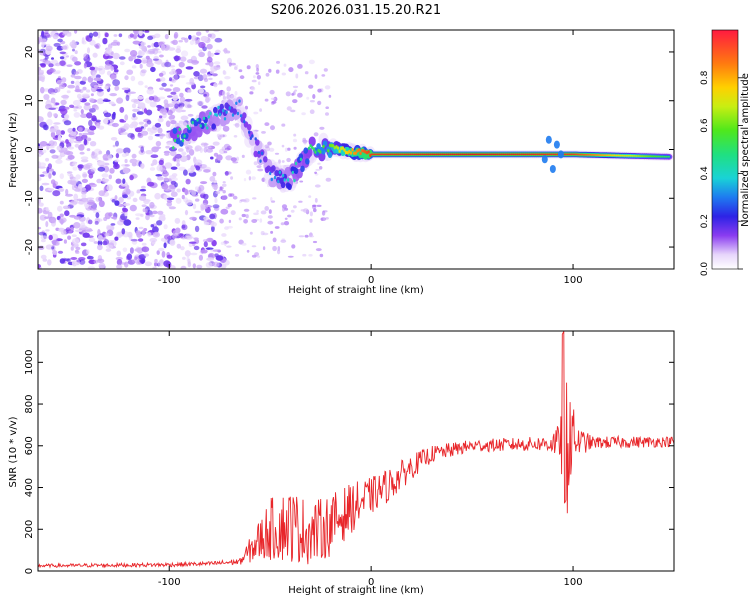 The width and height of the screenshot is (750, 600). What do you see at coordinates (371, 280) in the screenshot?
I see `x-tick-label: 0` at bounding box center [371, 280].